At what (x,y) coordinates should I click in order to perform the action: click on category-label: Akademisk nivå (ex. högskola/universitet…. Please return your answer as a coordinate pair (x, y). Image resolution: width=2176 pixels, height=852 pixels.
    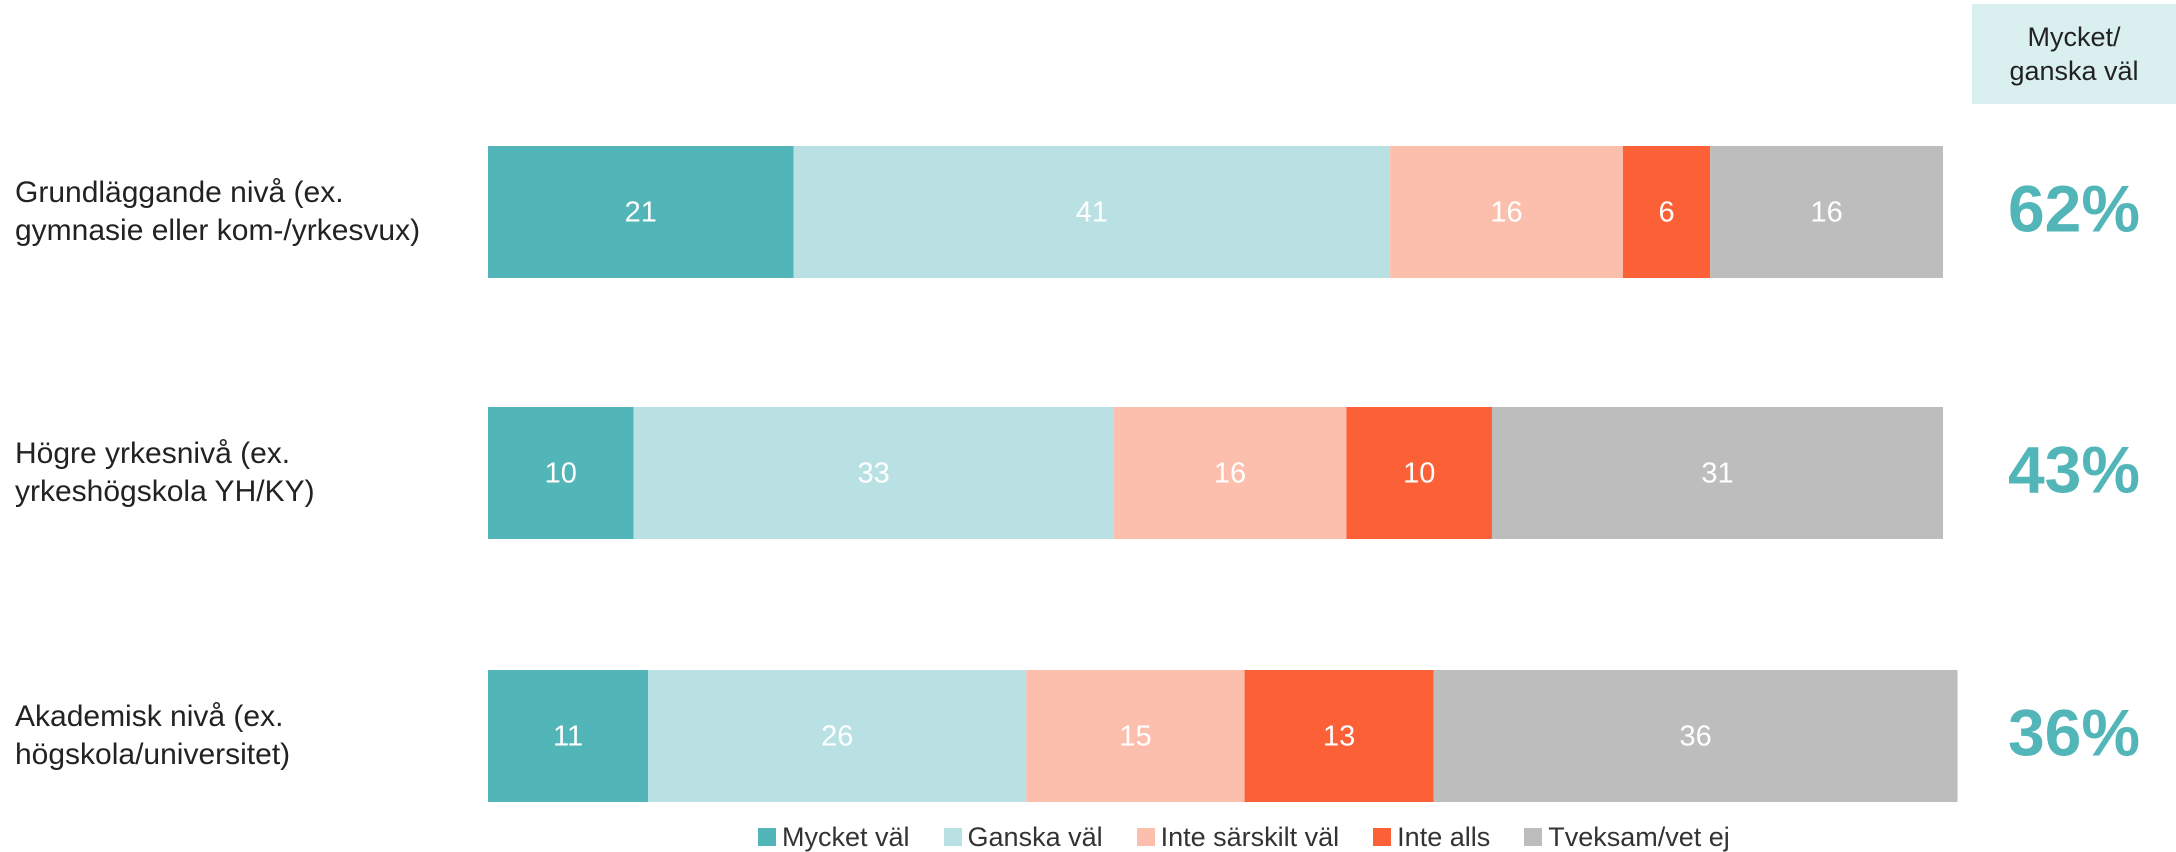
    Looking at the image, I should click on (153, 735).